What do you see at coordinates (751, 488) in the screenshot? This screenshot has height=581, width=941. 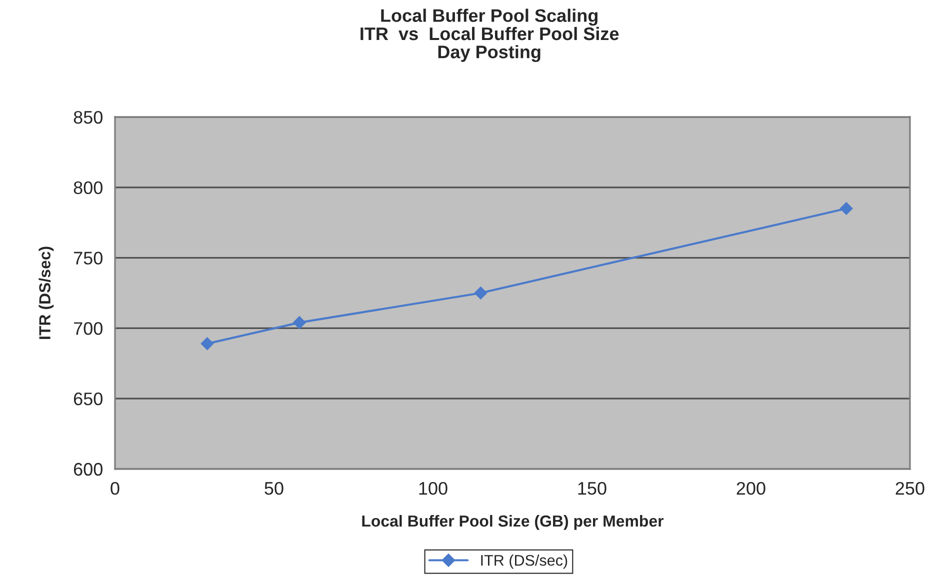 I see `x-tick-label: 200` at bounding box center [751, 488].